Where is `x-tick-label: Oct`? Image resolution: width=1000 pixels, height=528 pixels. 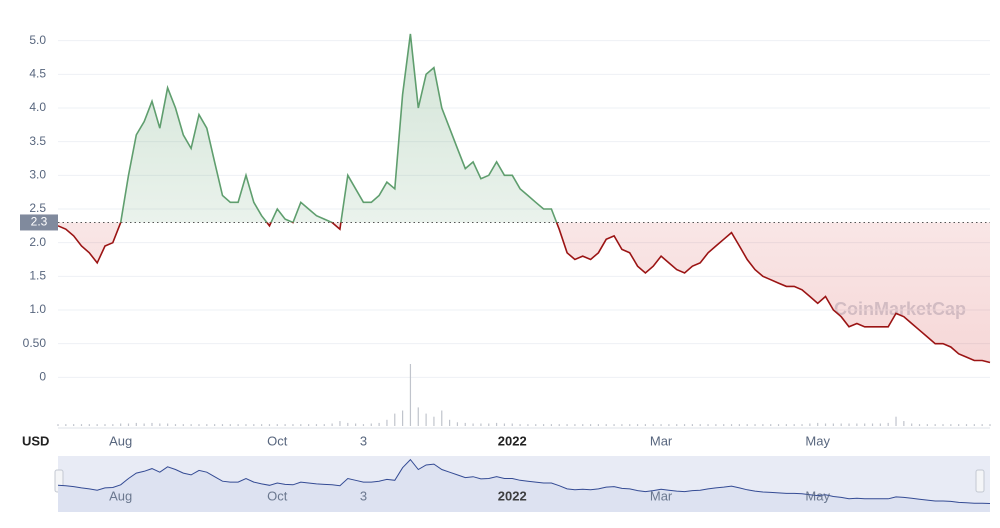
x-tick-label: Oct is located at coordinates (277, 440).